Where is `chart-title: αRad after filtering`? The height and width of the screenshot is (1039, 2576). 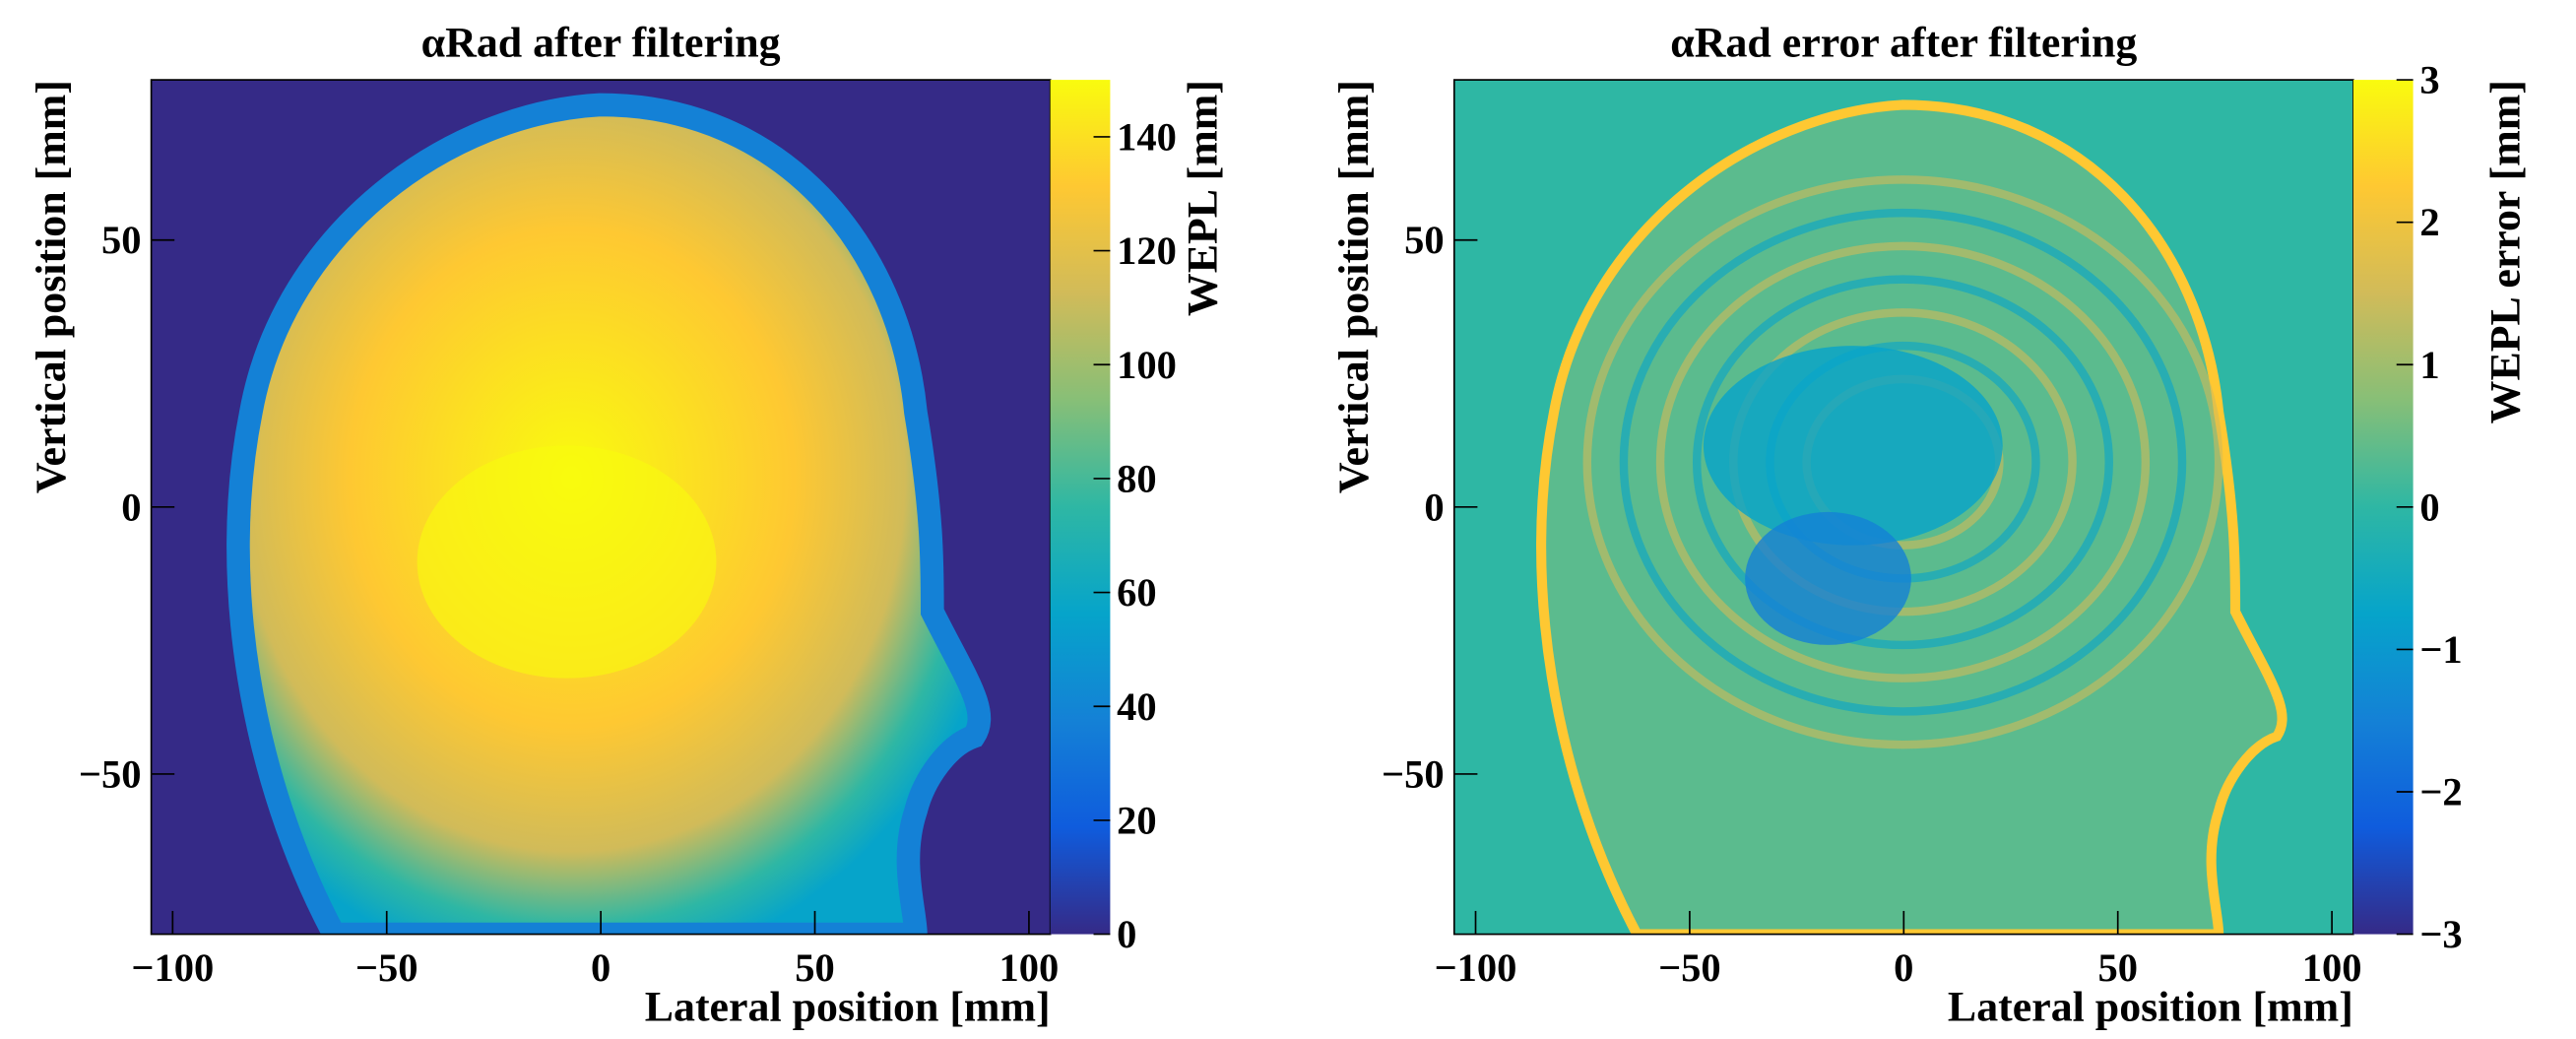 chart-title: αRad after filtering is located at coordinates (601, 42).